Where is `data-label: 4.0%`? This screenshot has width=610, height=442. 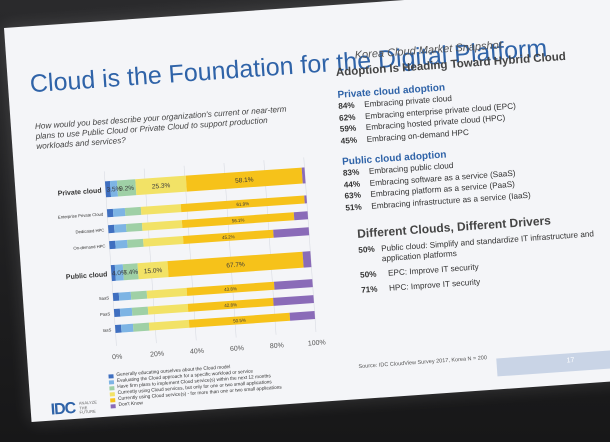 data-label: 4.0% is located at coordinates (119, 274).